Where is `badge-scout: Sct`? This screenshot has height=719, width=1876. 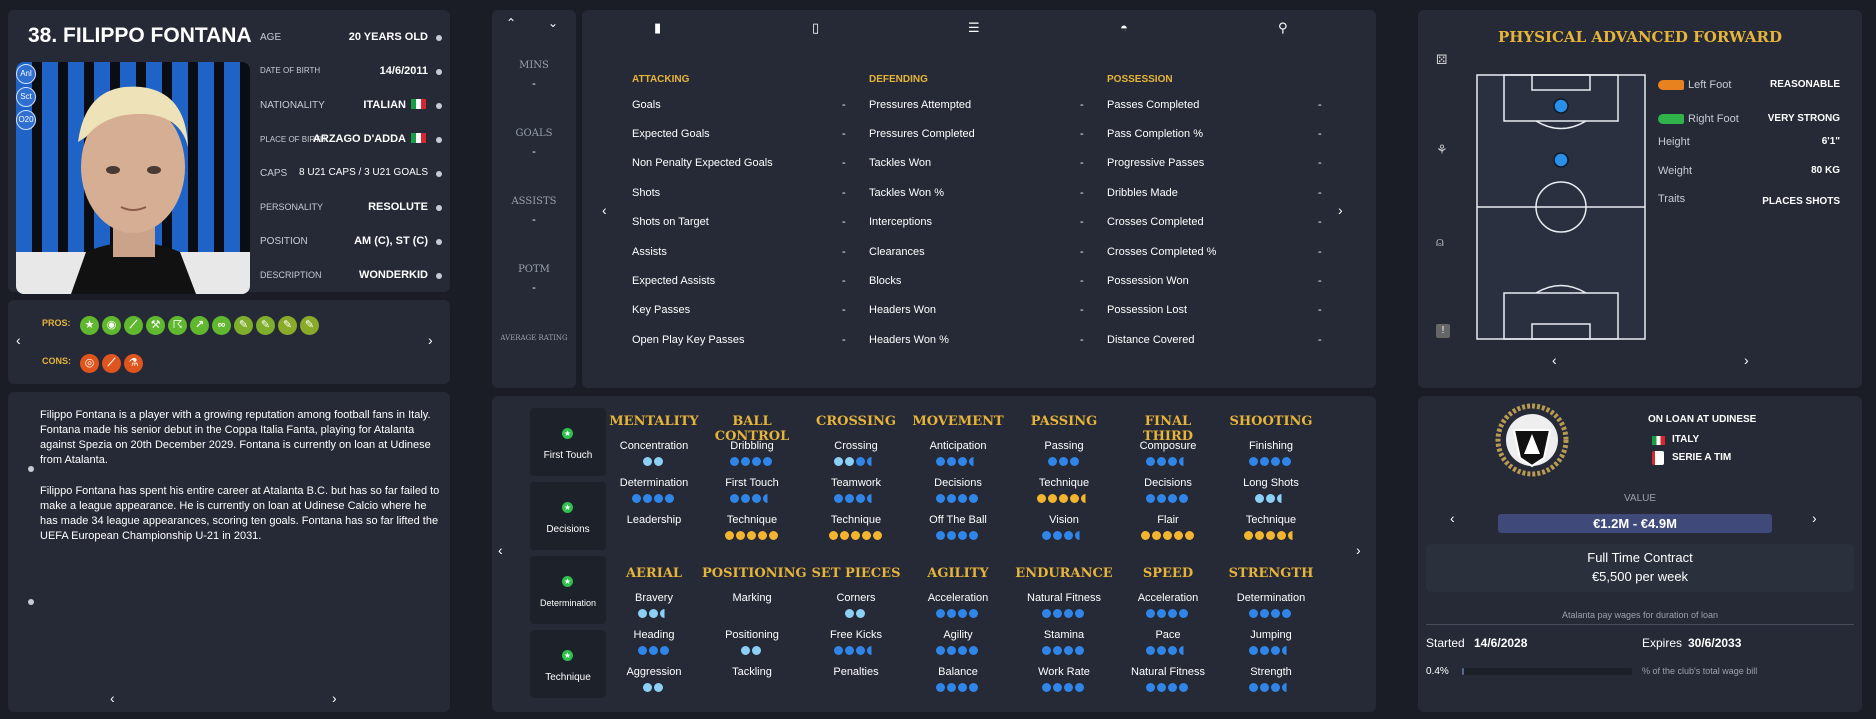 badge-scout: Sct is located at coordinates (26, 97).